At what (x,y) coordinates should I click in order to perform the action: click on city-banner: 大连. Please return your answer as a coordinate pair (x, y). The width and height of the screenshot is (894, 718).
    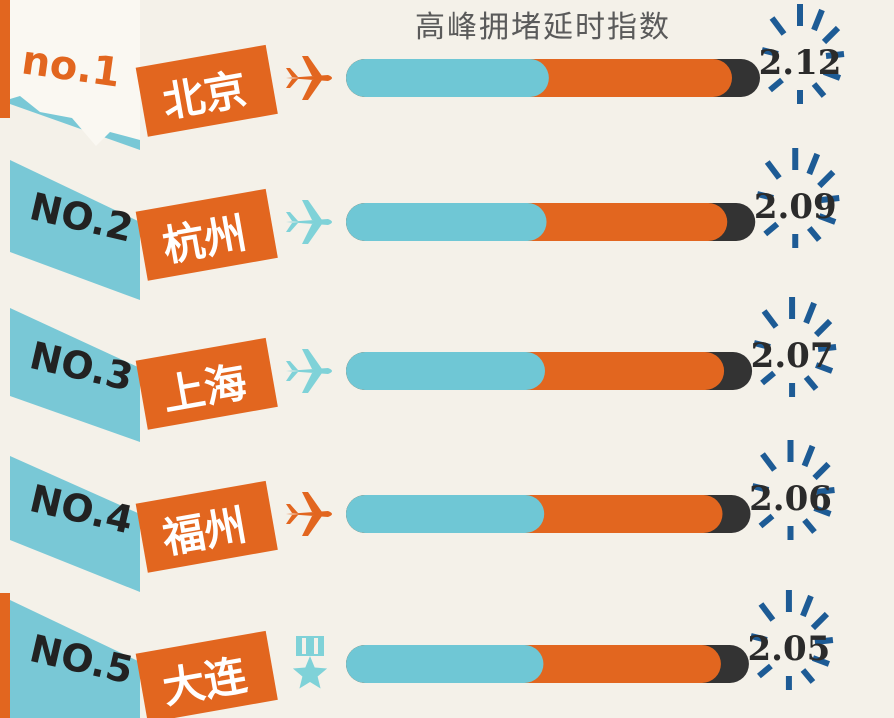
    Looking at the image, I should click on (206, 674).